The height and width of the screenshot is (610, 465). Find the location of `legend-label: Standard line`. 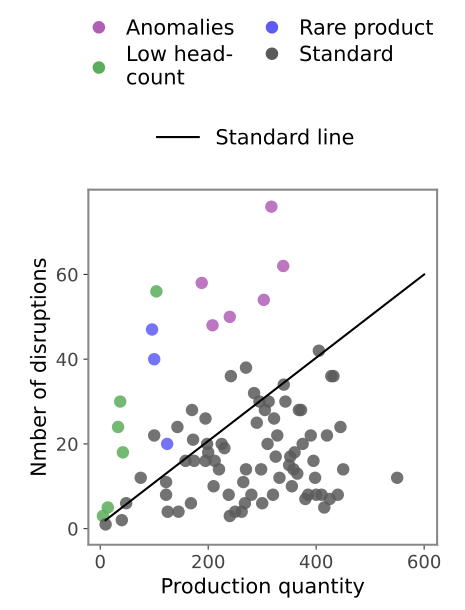

legend-label: Standard line is located at coordinates (285, 136).